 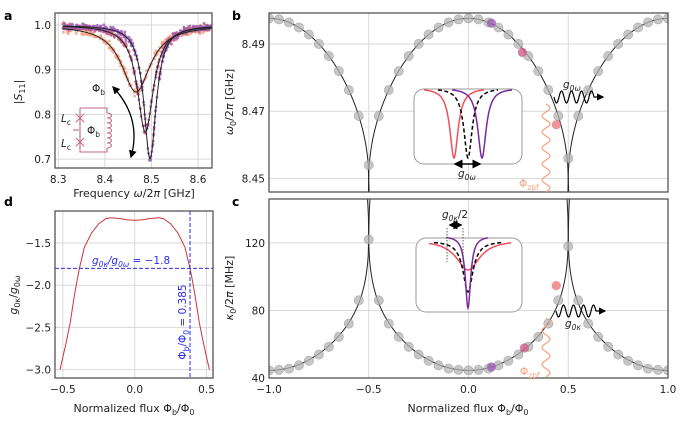 I want to click on y-tick-label: 80, so click(x=258, y=311).